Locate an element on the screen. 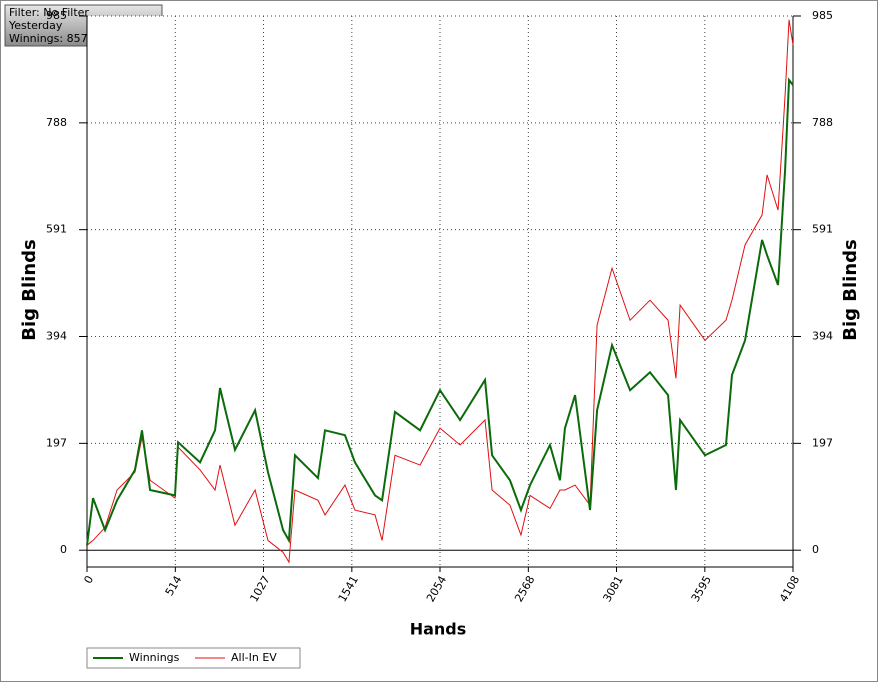 This screenshot has width=878, height=682. y-tick-label: 394 is located at coordinates (56, 336).